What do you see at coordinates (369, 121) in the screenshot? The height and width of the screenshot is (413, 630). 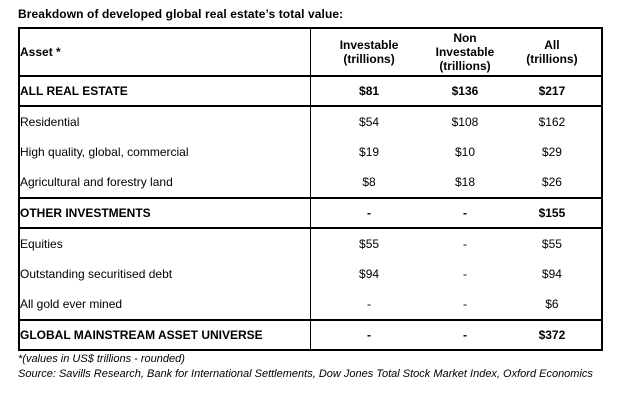 I see `investable-cell: $54` at bounding box center [369, 121].